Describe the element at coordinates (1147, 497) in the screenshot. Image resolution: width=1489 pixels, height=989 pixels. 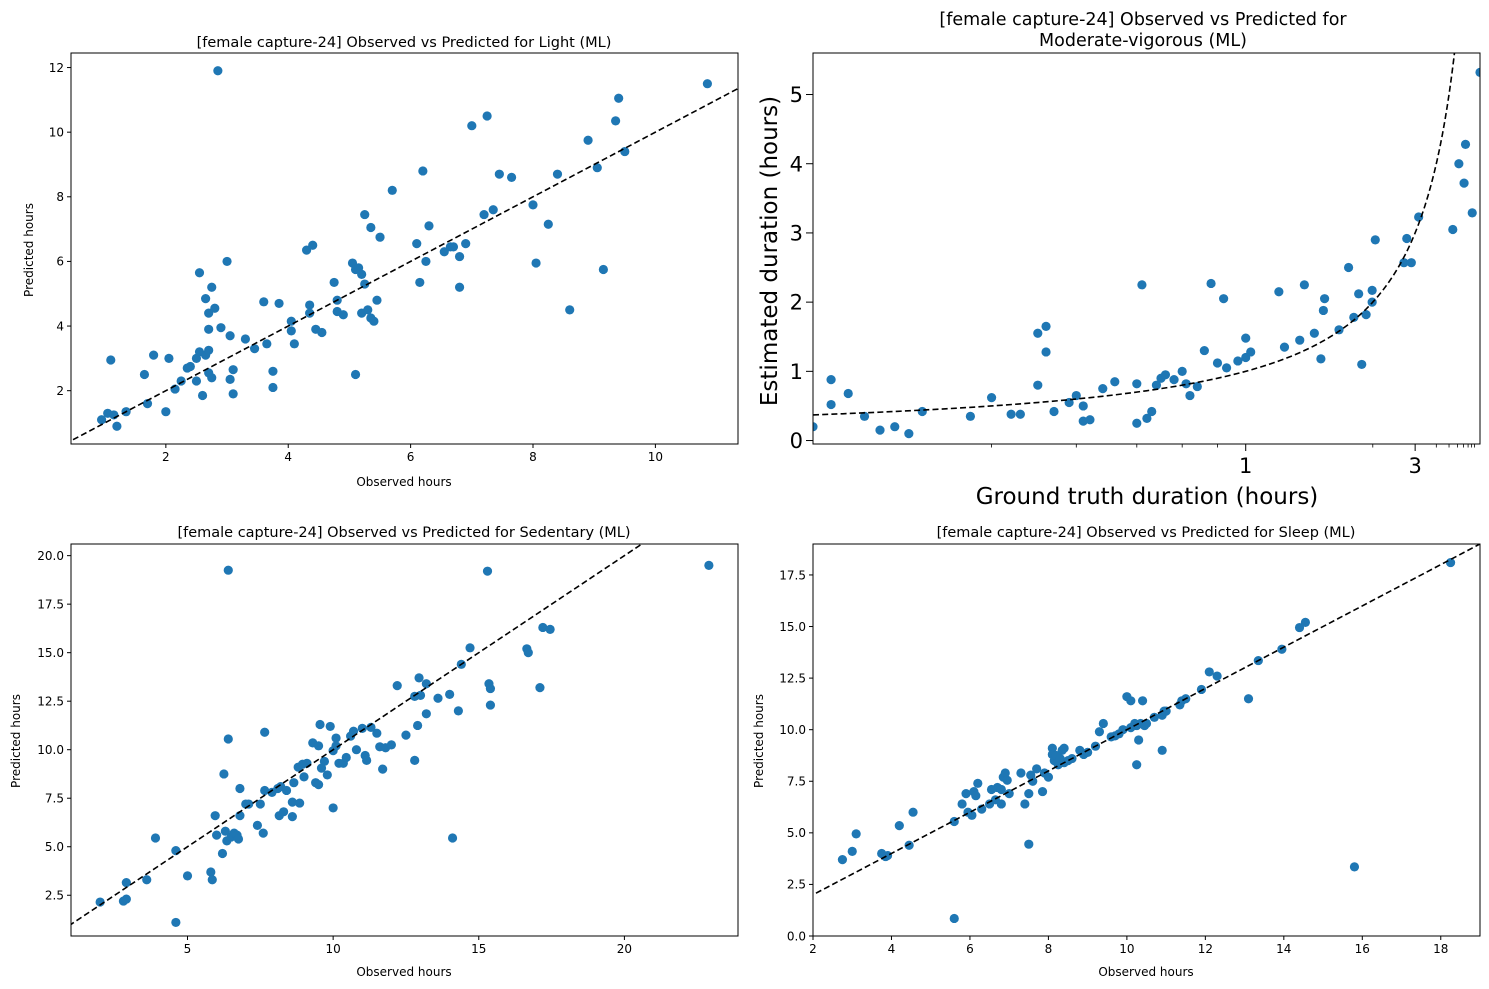
I see `x-axis-label: Ground truth duration (hours)` at that location.